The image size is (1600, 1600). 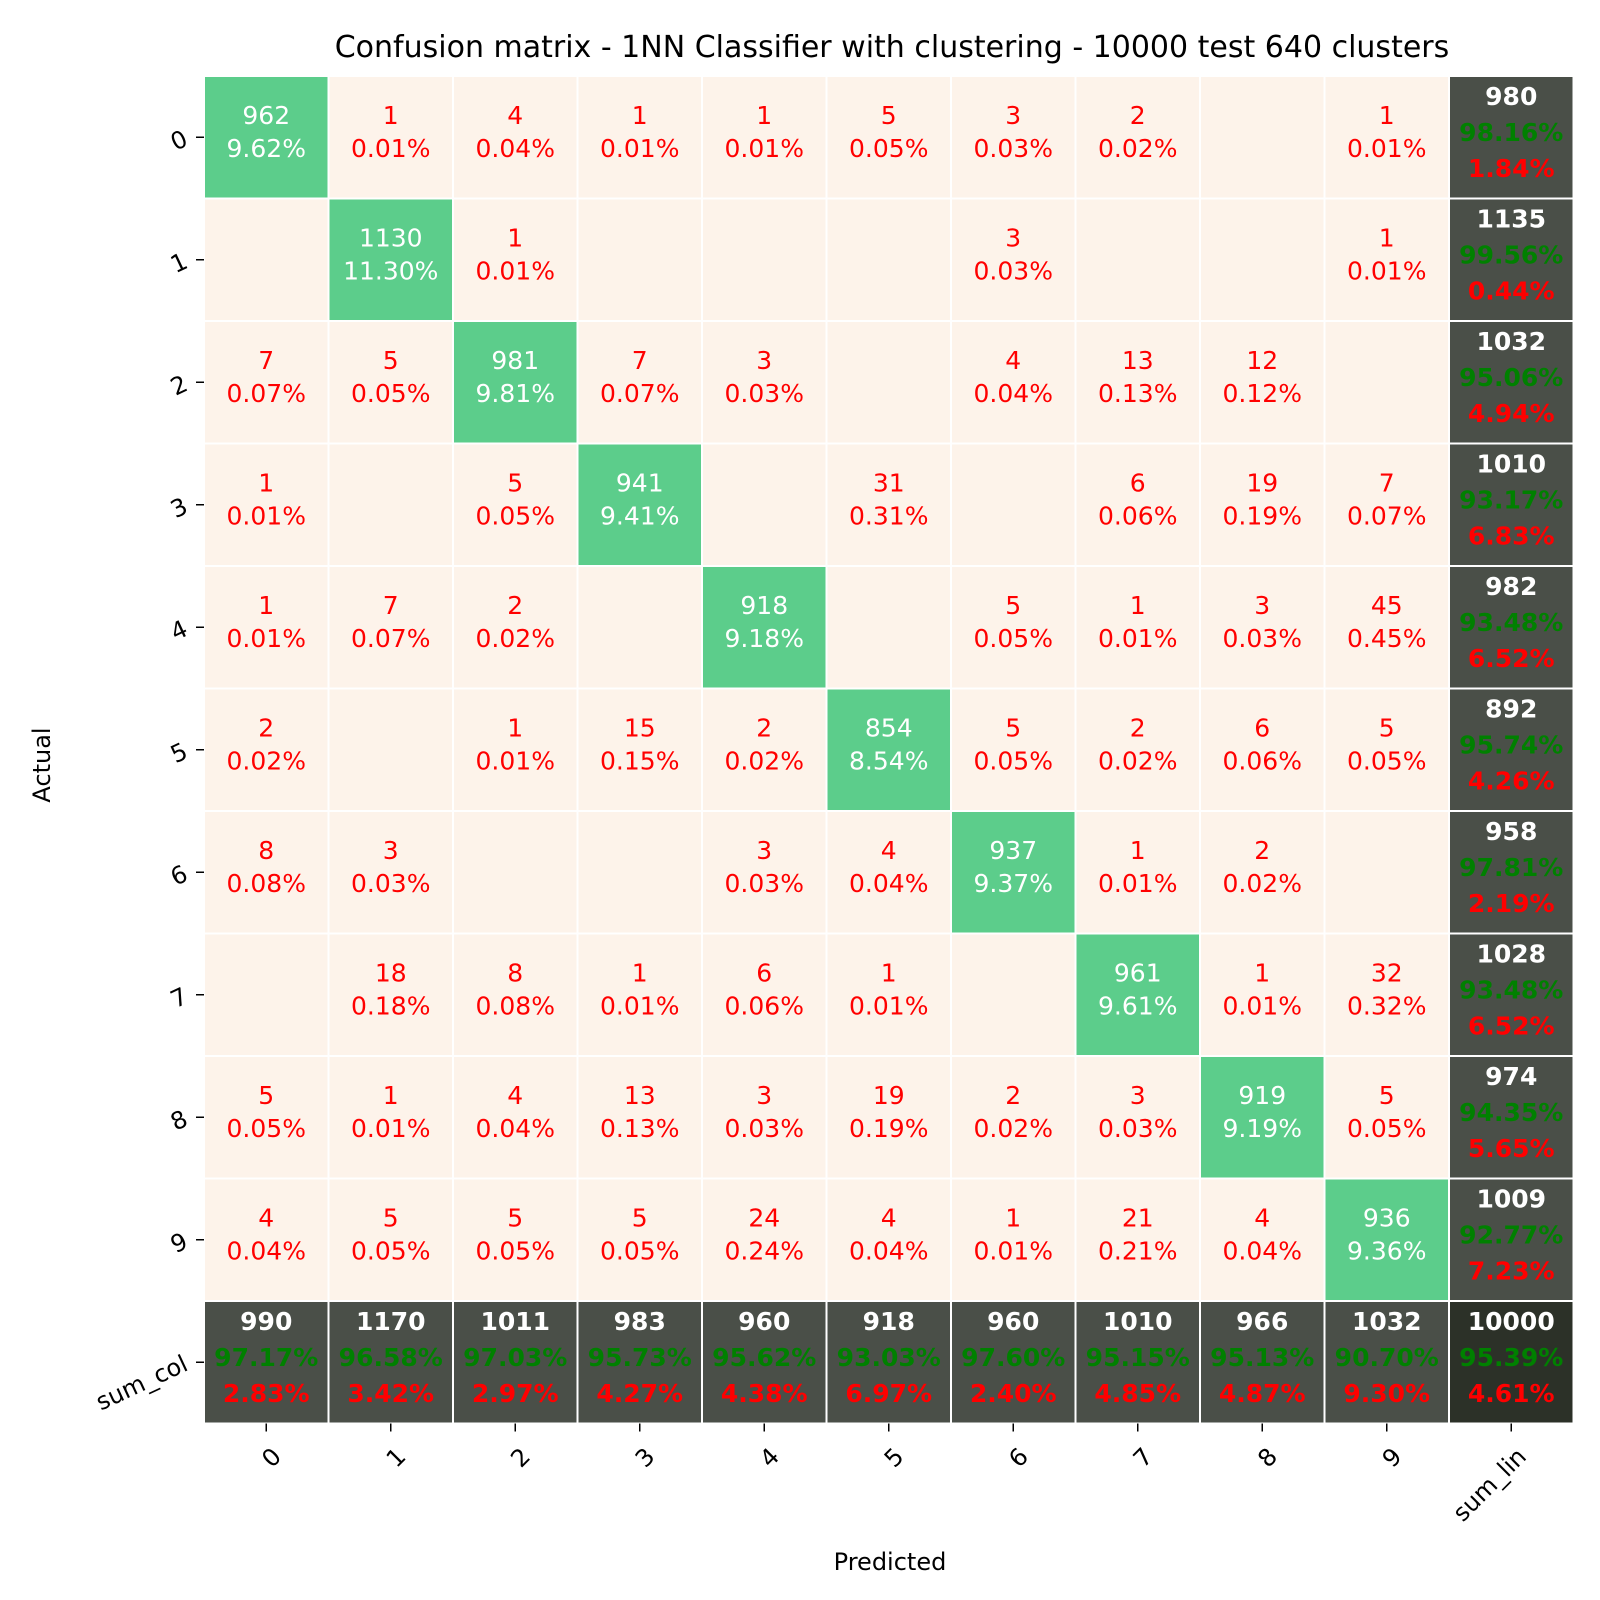 What do you see at coordinates (1511, 168) in the screenshot?
I see `sum-error-pct: 1.84%` at bounding box center [1511, 168].